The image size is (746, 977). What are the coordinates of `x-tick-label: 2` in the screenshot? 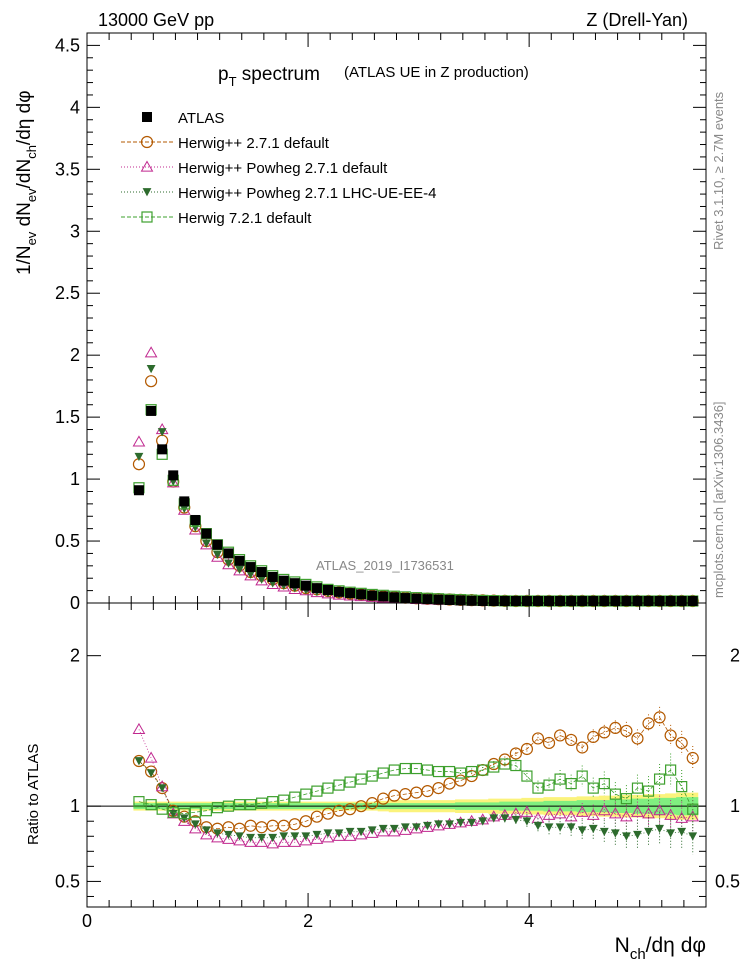 It's located at (308, 921).